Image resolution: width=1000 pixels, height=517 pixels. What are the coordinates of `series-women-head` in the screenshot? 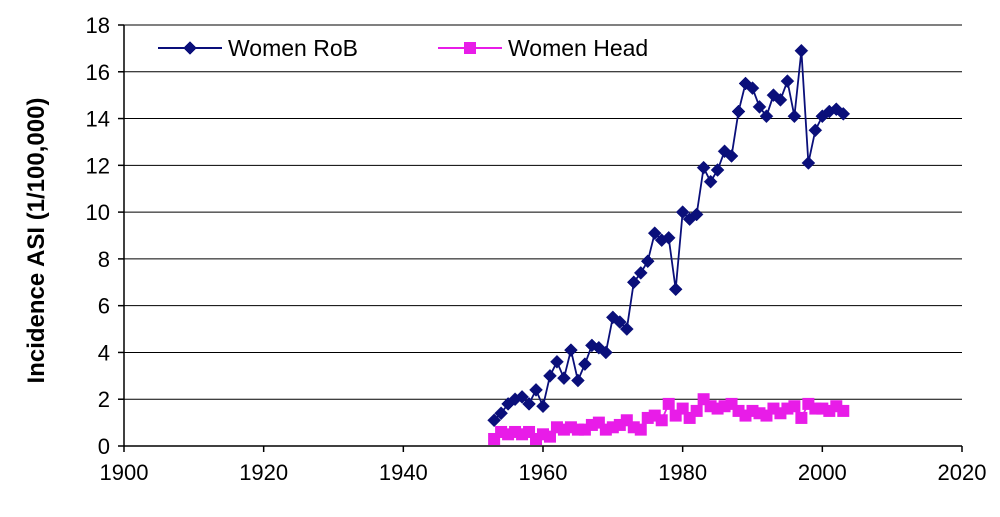 It's located at (669, 419).